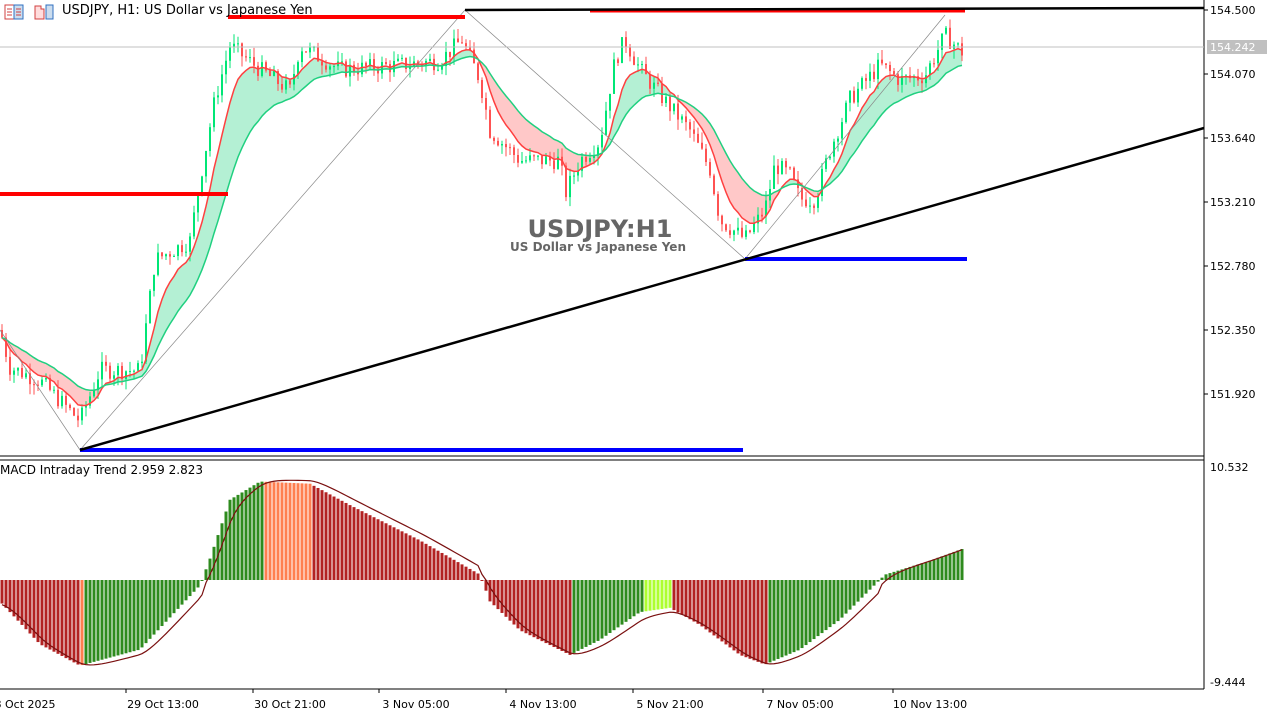 The image size is (1281, 715). What do you see at coordinates (1233, 47) in the screenshot?
I see `current-price-label: 154.242` at bounding box center [1233, 47].